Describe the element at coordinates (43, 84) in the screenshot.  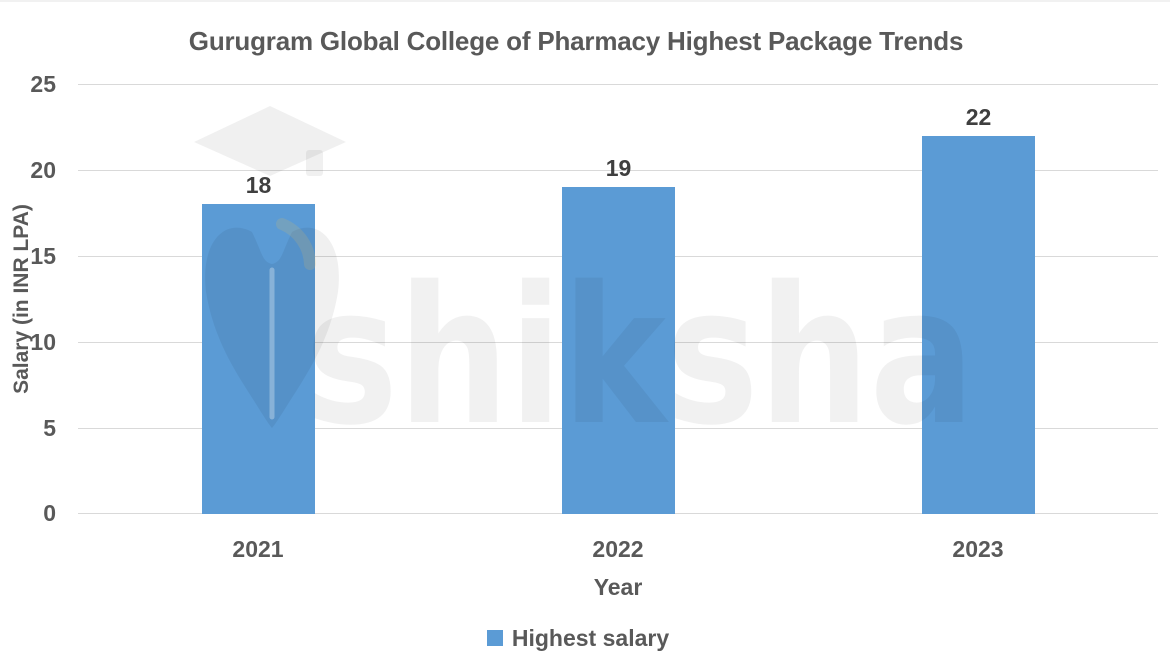
I see `y-tick-label: 25` at that location.